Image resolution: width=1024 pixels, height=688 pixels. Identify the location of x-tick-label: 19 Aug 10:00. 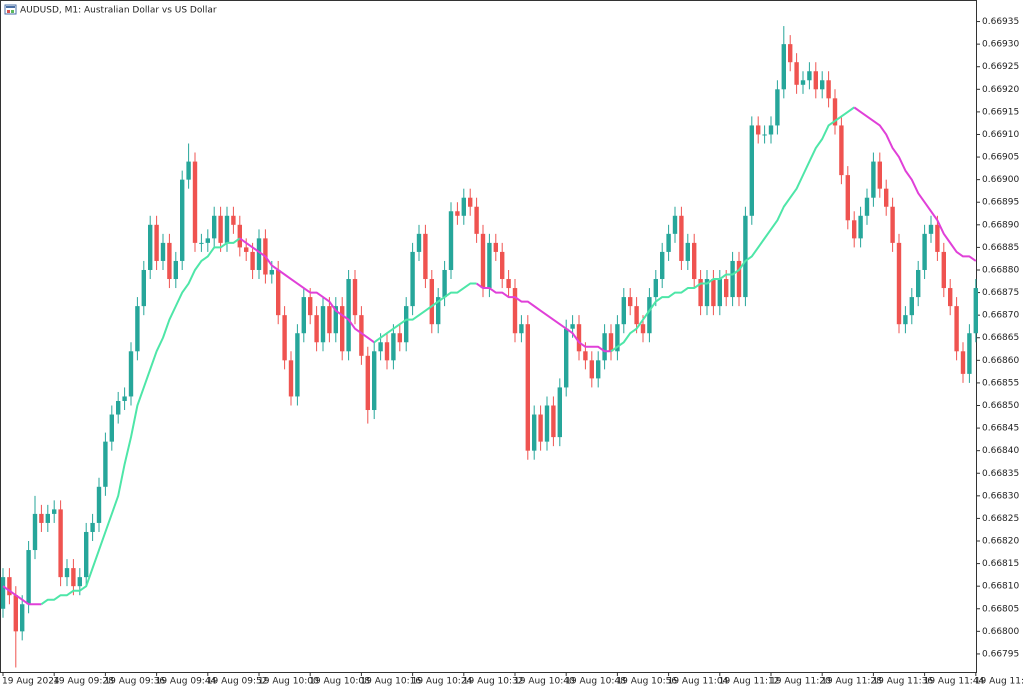
(288, 682).